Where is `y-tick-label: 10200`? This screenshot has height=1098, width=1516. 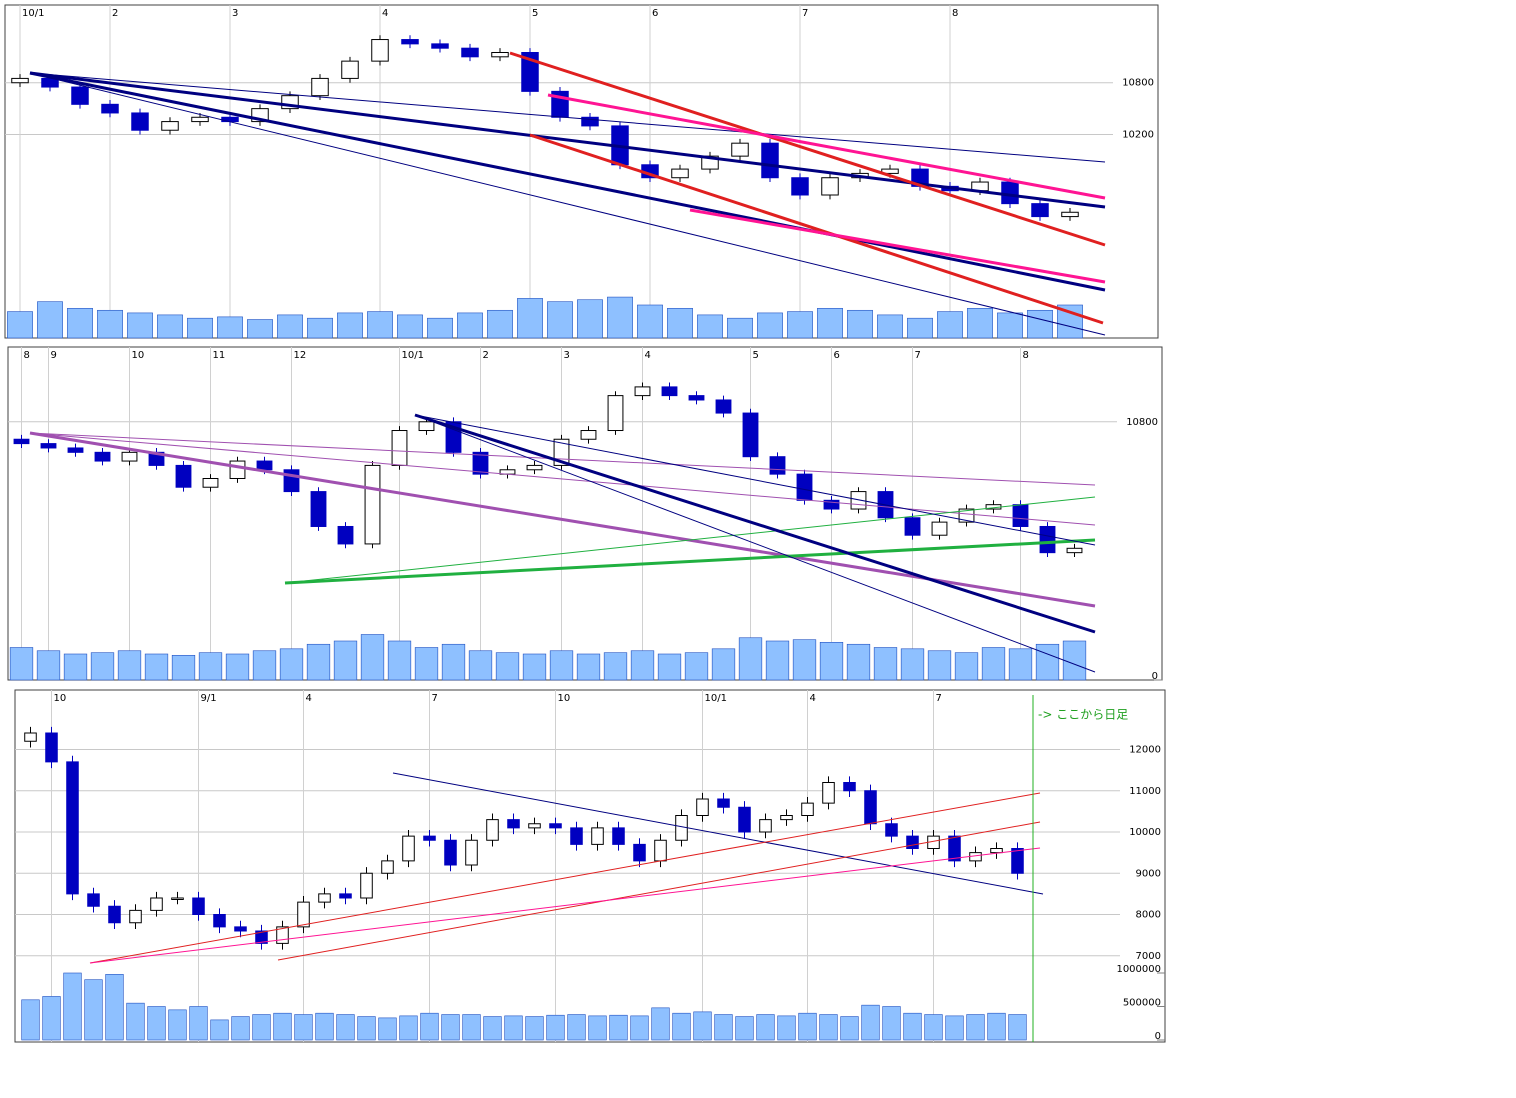 y-tick-label: 10200 is located at coordinates (1138, 135).